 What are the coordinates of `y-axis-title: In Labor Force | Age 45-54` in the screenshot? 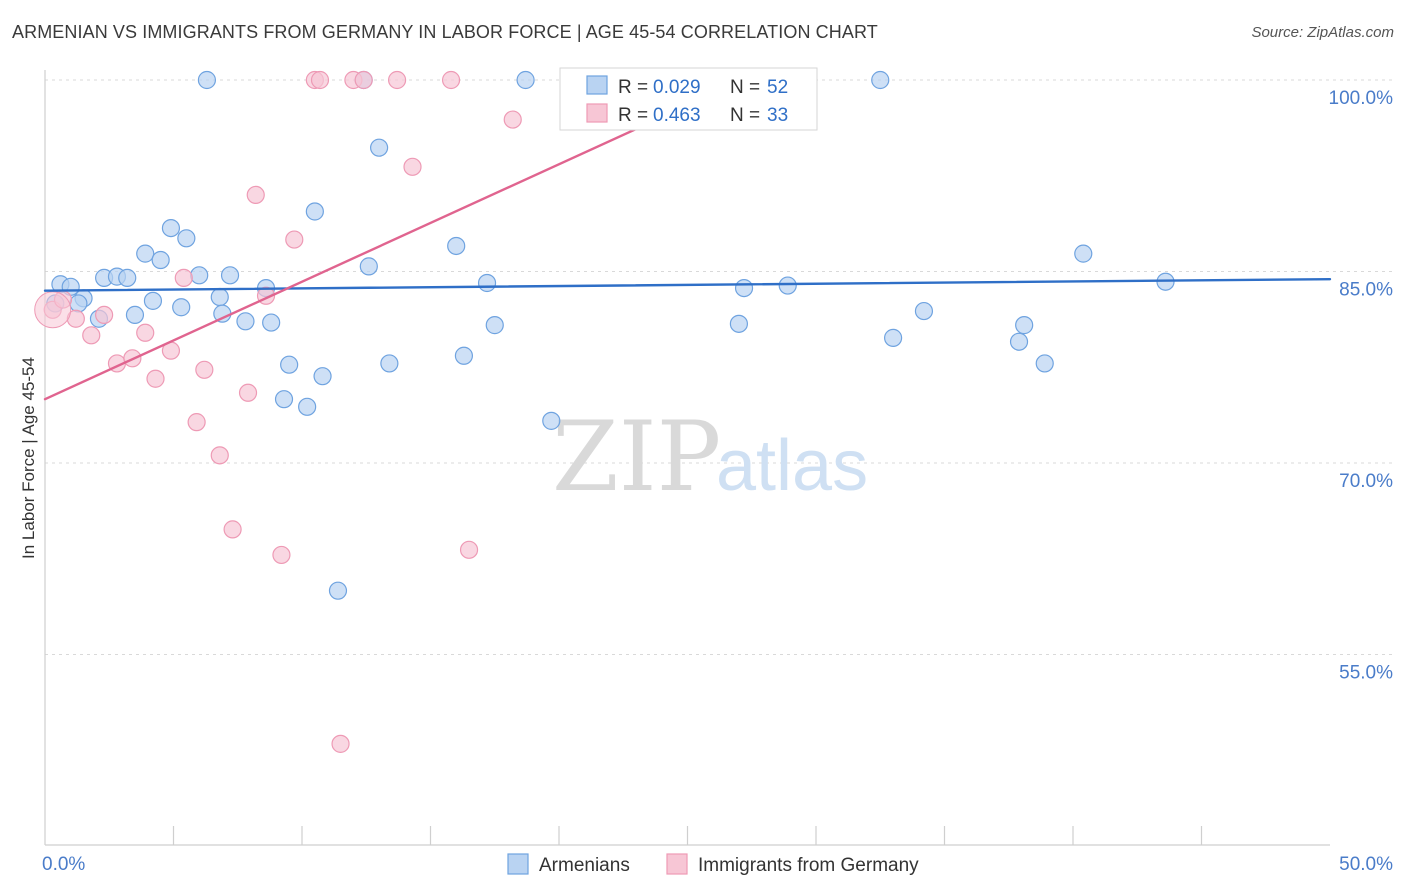 It's located at (28, 458).